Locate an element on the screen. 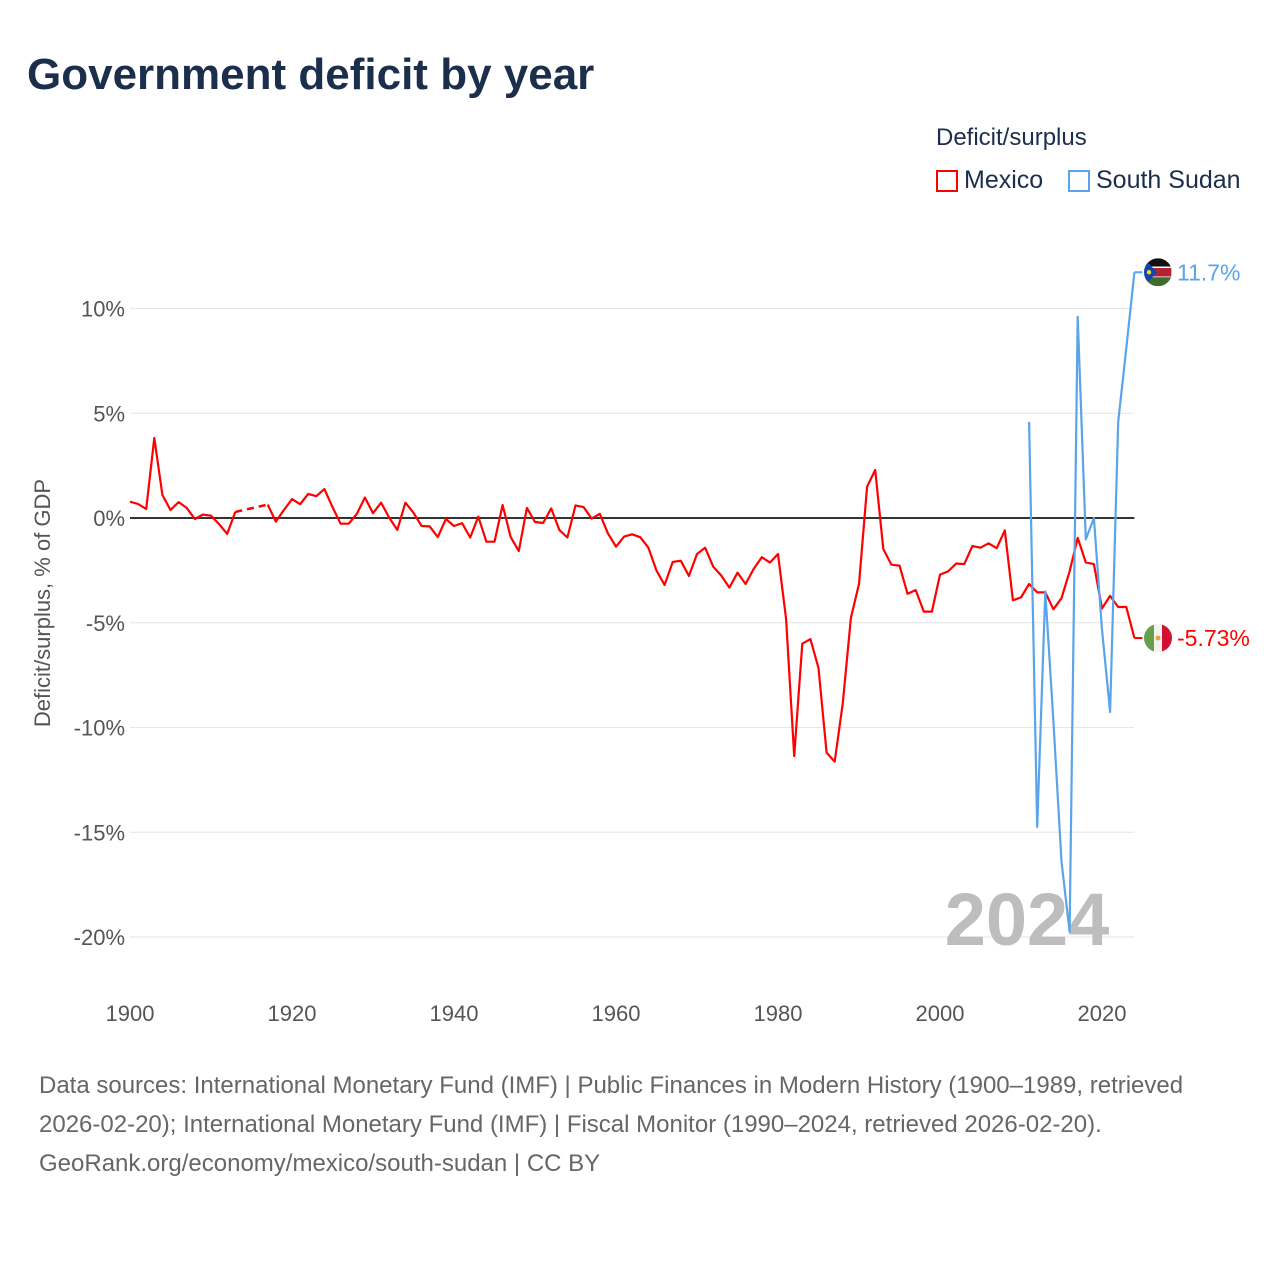 This screenshot has height=1280, width=1280. y-axis-label: Deficit/surplus, % of GDP is located at coordinates (42, 603).